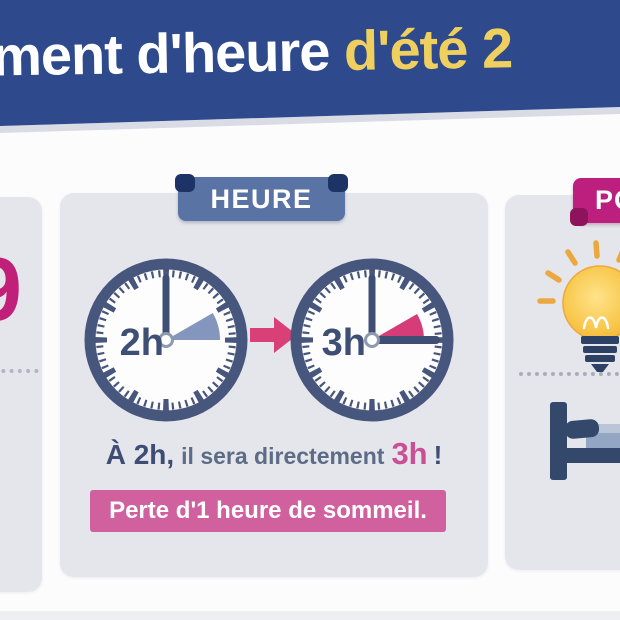  I want to click on arrow-right-icon, so click(273, 335).